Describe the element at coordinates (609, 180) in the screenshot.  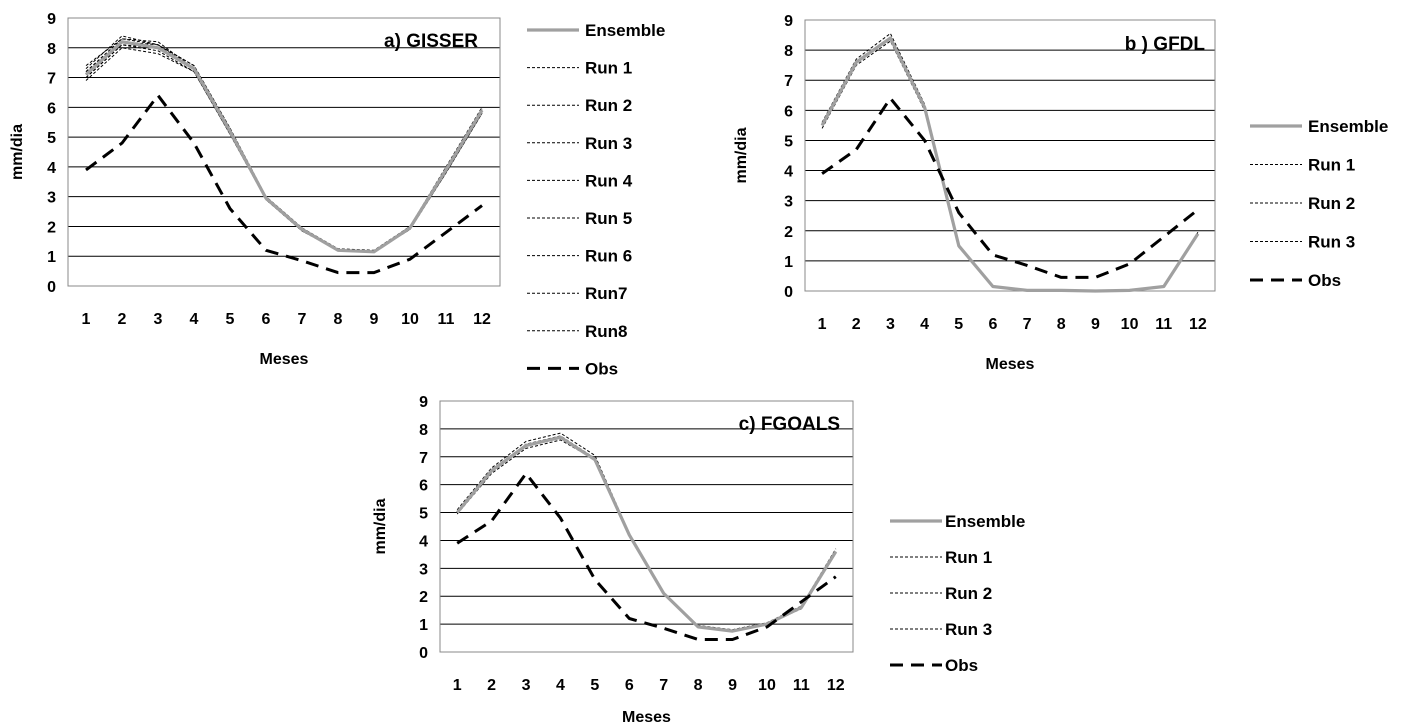
I see `legend-label: Run 4` at that location.